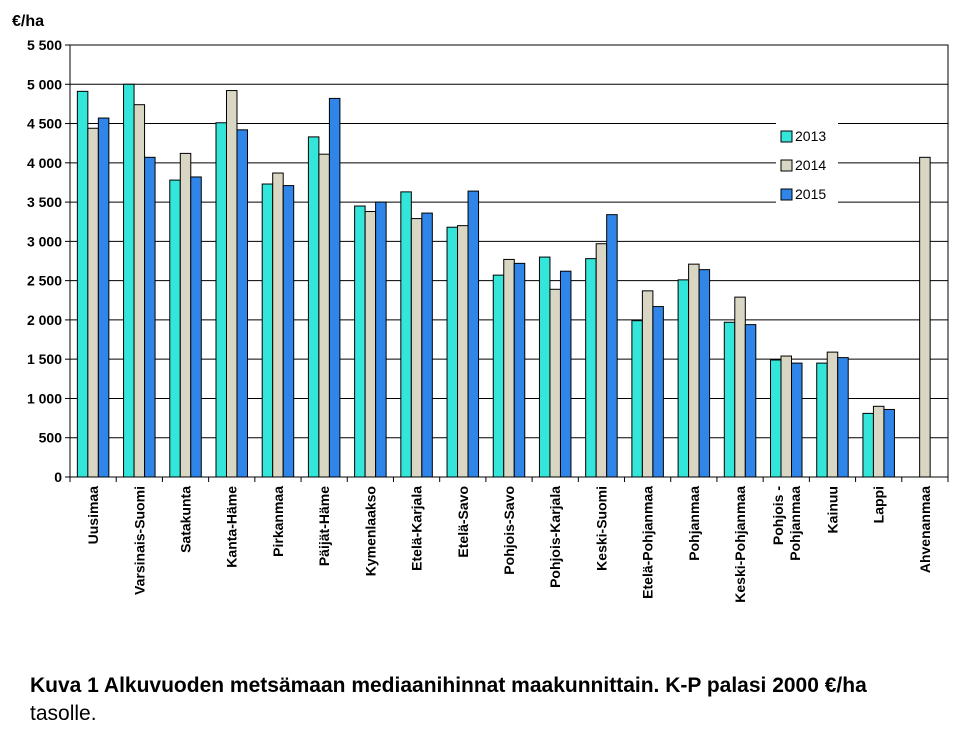 The width and height of the screenshot is (960, 731). Describe the element at coordinates (555, 537) in the screenshot. I see `x-tick-label-line: Pohjois-Karjala` at that location.